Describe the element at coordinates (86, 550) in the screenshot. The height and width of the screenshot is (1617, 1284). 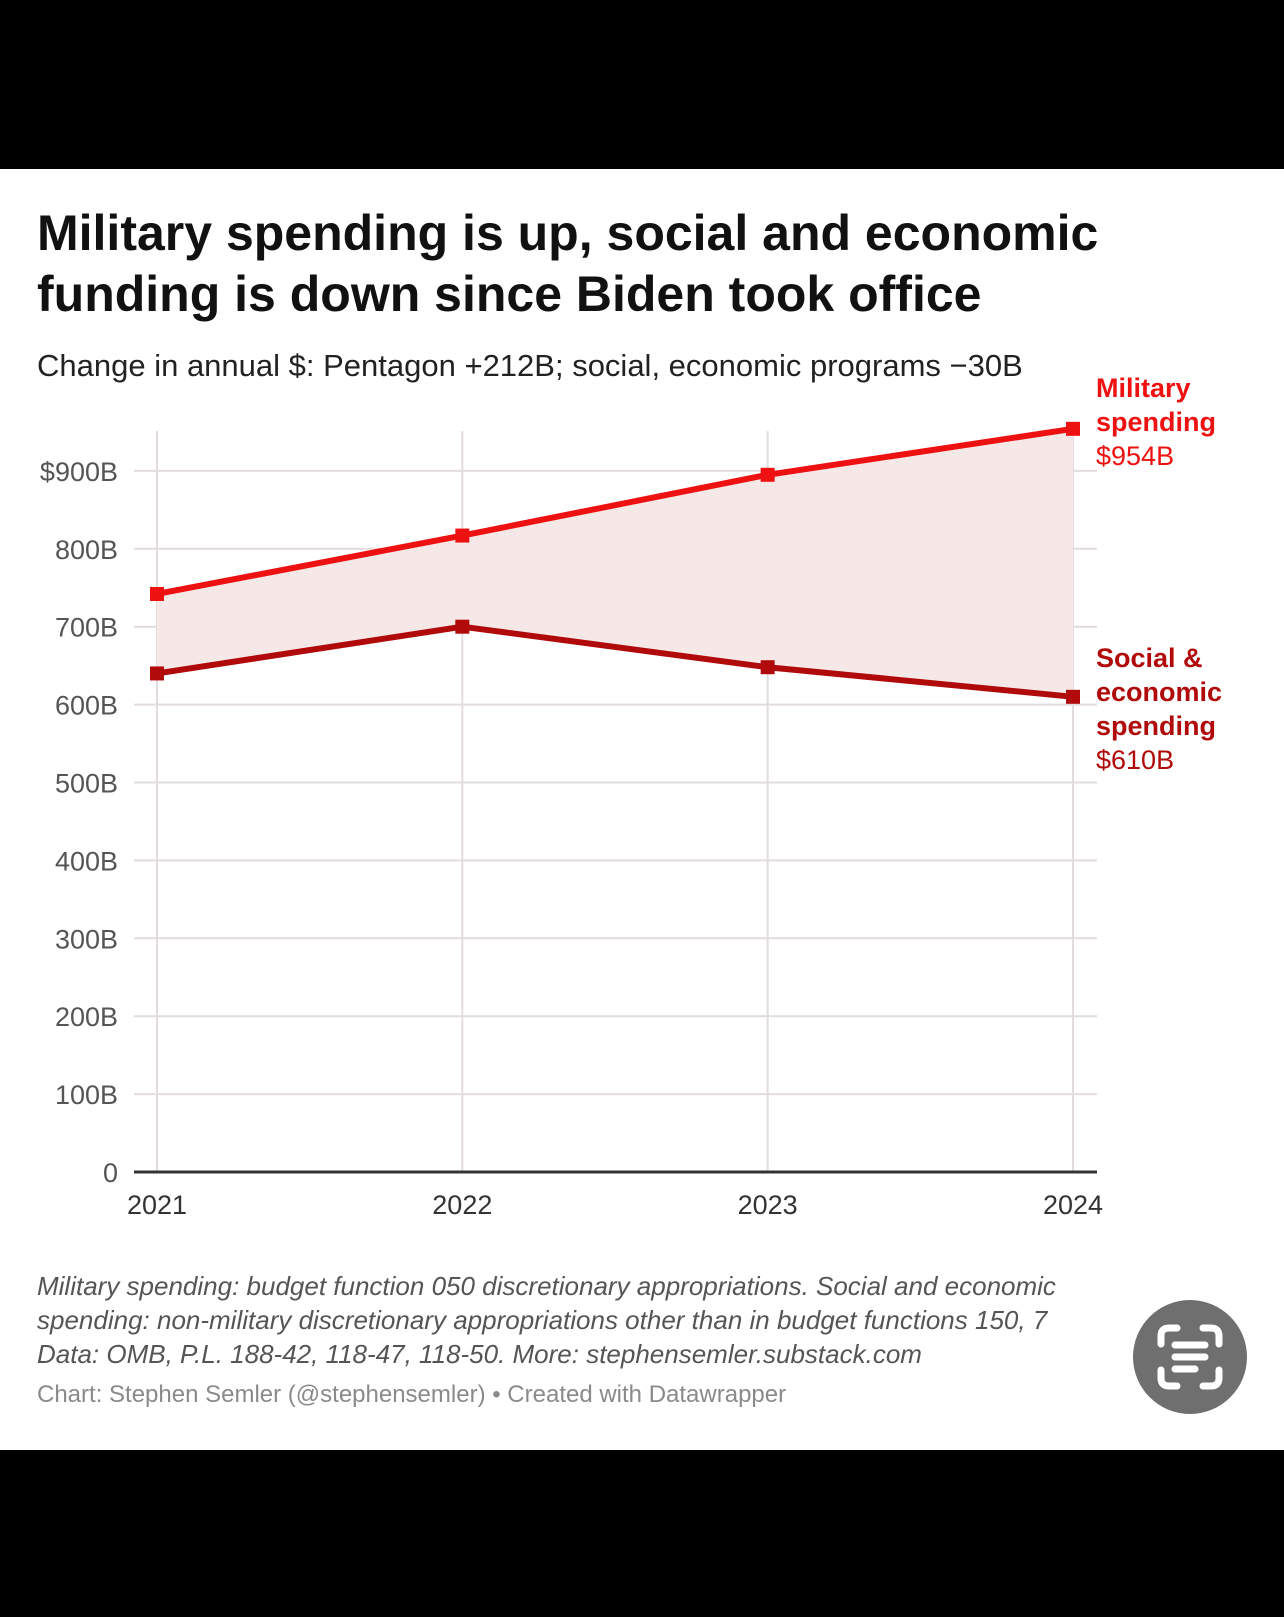
I see `y-tick-label: 800B` at that location.